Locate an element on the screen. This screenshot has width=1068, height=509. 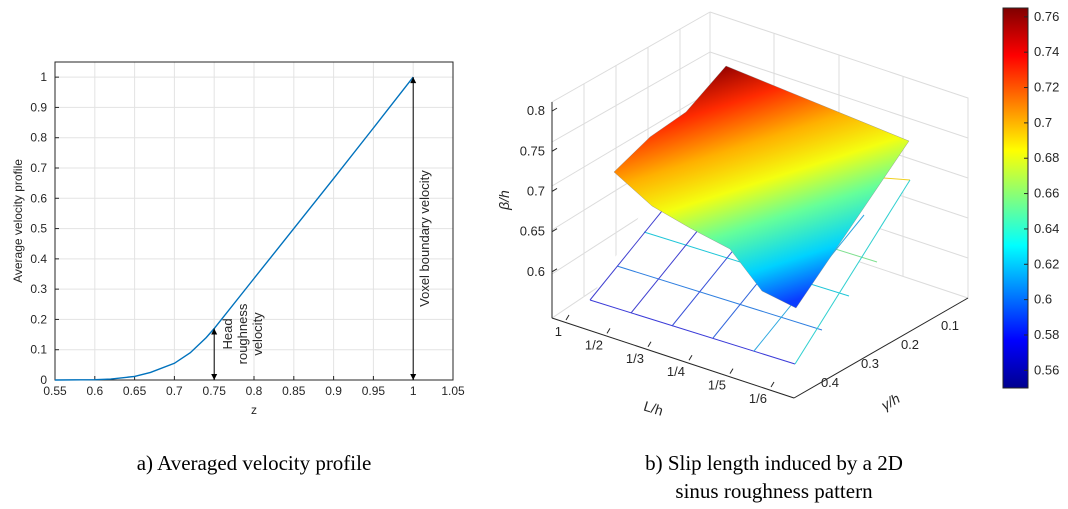
surface-y-axis-label: γ/h is located at coordinates (890, 401).